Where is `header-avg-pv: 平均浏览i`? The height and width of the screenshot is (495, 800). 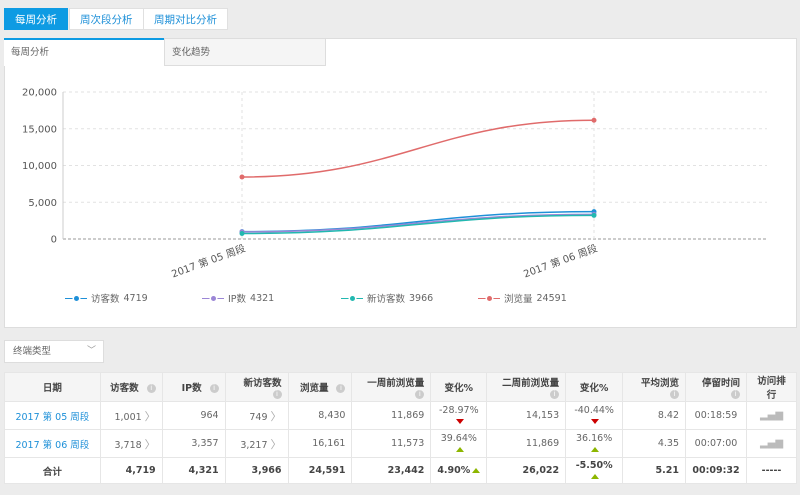
header-avg-pv: 平均浏览i is located at coordinates (654, 387).